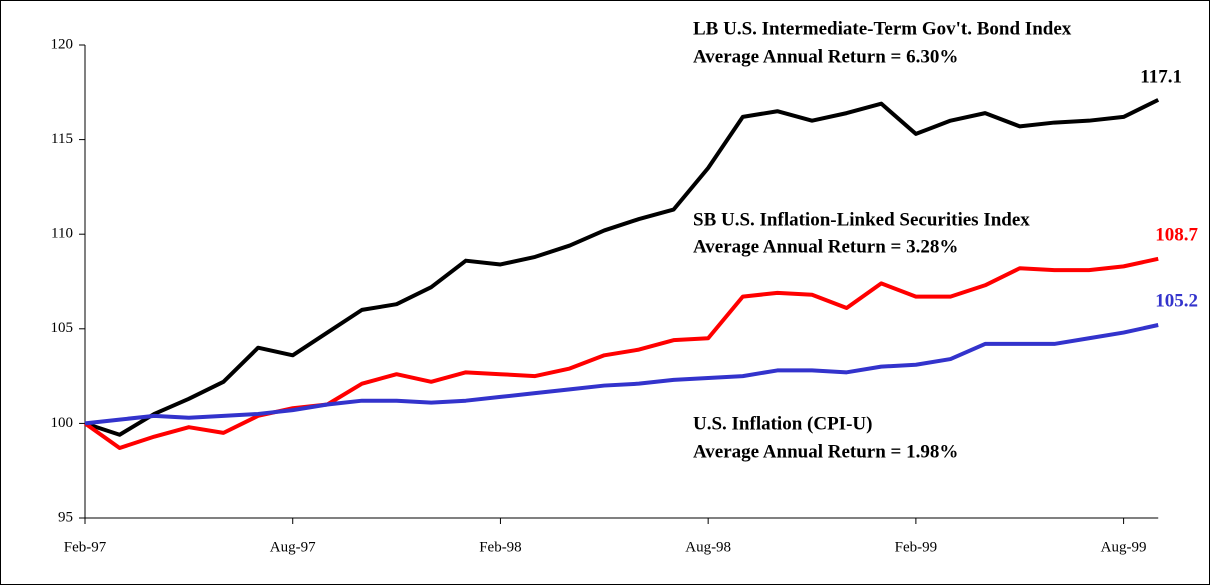 The width and height of the screenshot is (1210, 585). Describe the element at coordinates (1176, 300) in the screenshot. I see `end-value-label: 105.2` at that location.